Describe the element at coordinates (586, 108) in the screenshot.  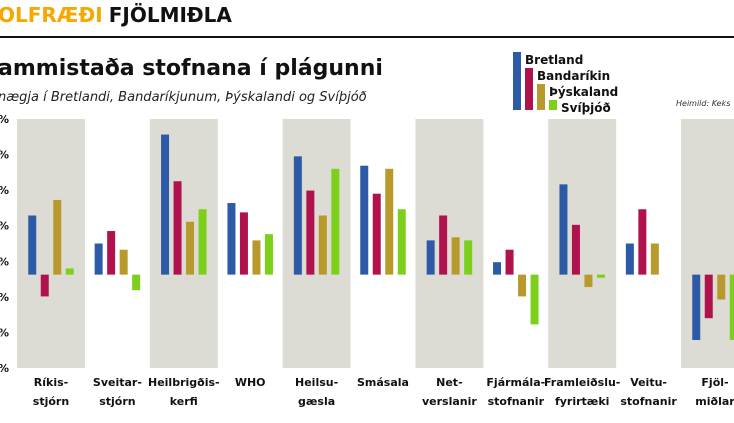
I see `legend-label: Svíþjóð` at that location.